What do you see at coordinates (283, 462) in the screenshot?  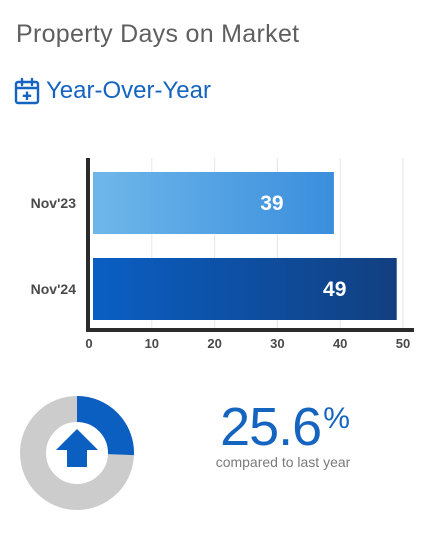 I see `compare-caption: compared to last year` at bounding box center [283, 462].